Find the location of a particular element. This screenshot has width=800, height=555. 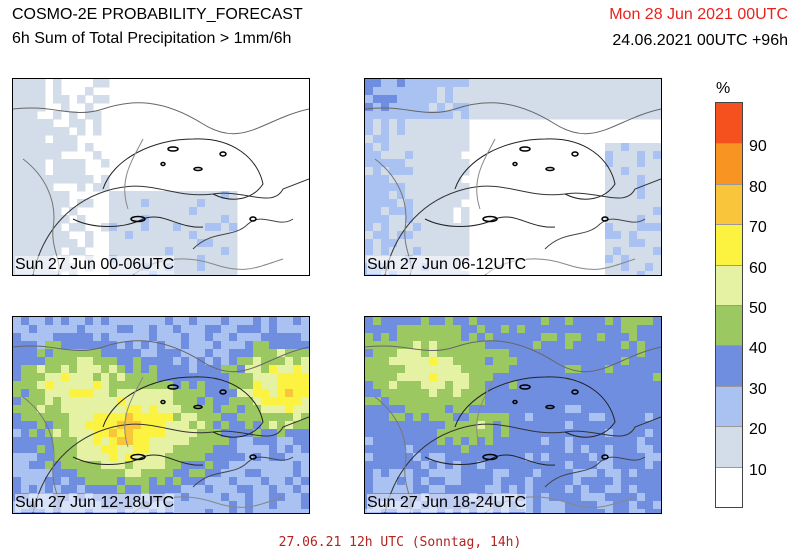

colorbar-segment is located at coordinates (729, 325).